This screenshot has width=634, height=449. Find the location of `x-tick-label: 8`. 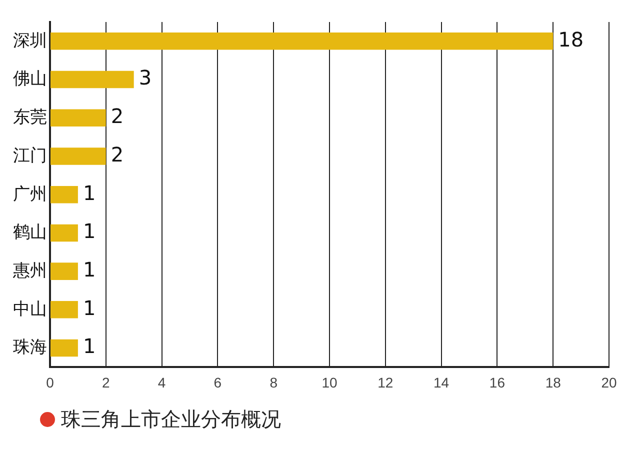

x-tick-label: 8 is located at coordinates (274, 382).